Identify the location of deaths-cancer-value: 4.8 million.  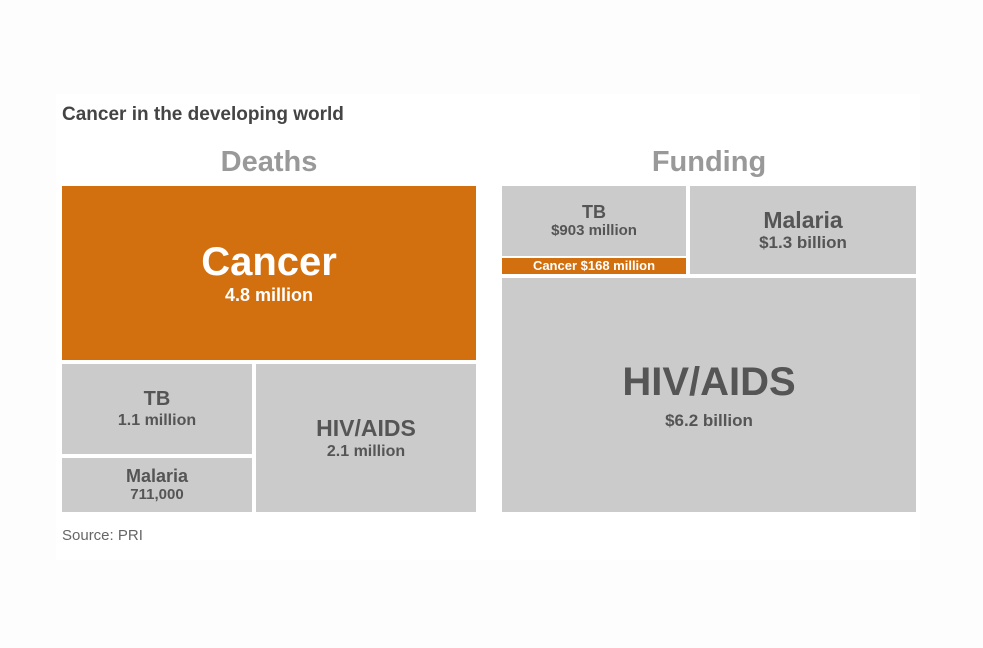
(269, 295).